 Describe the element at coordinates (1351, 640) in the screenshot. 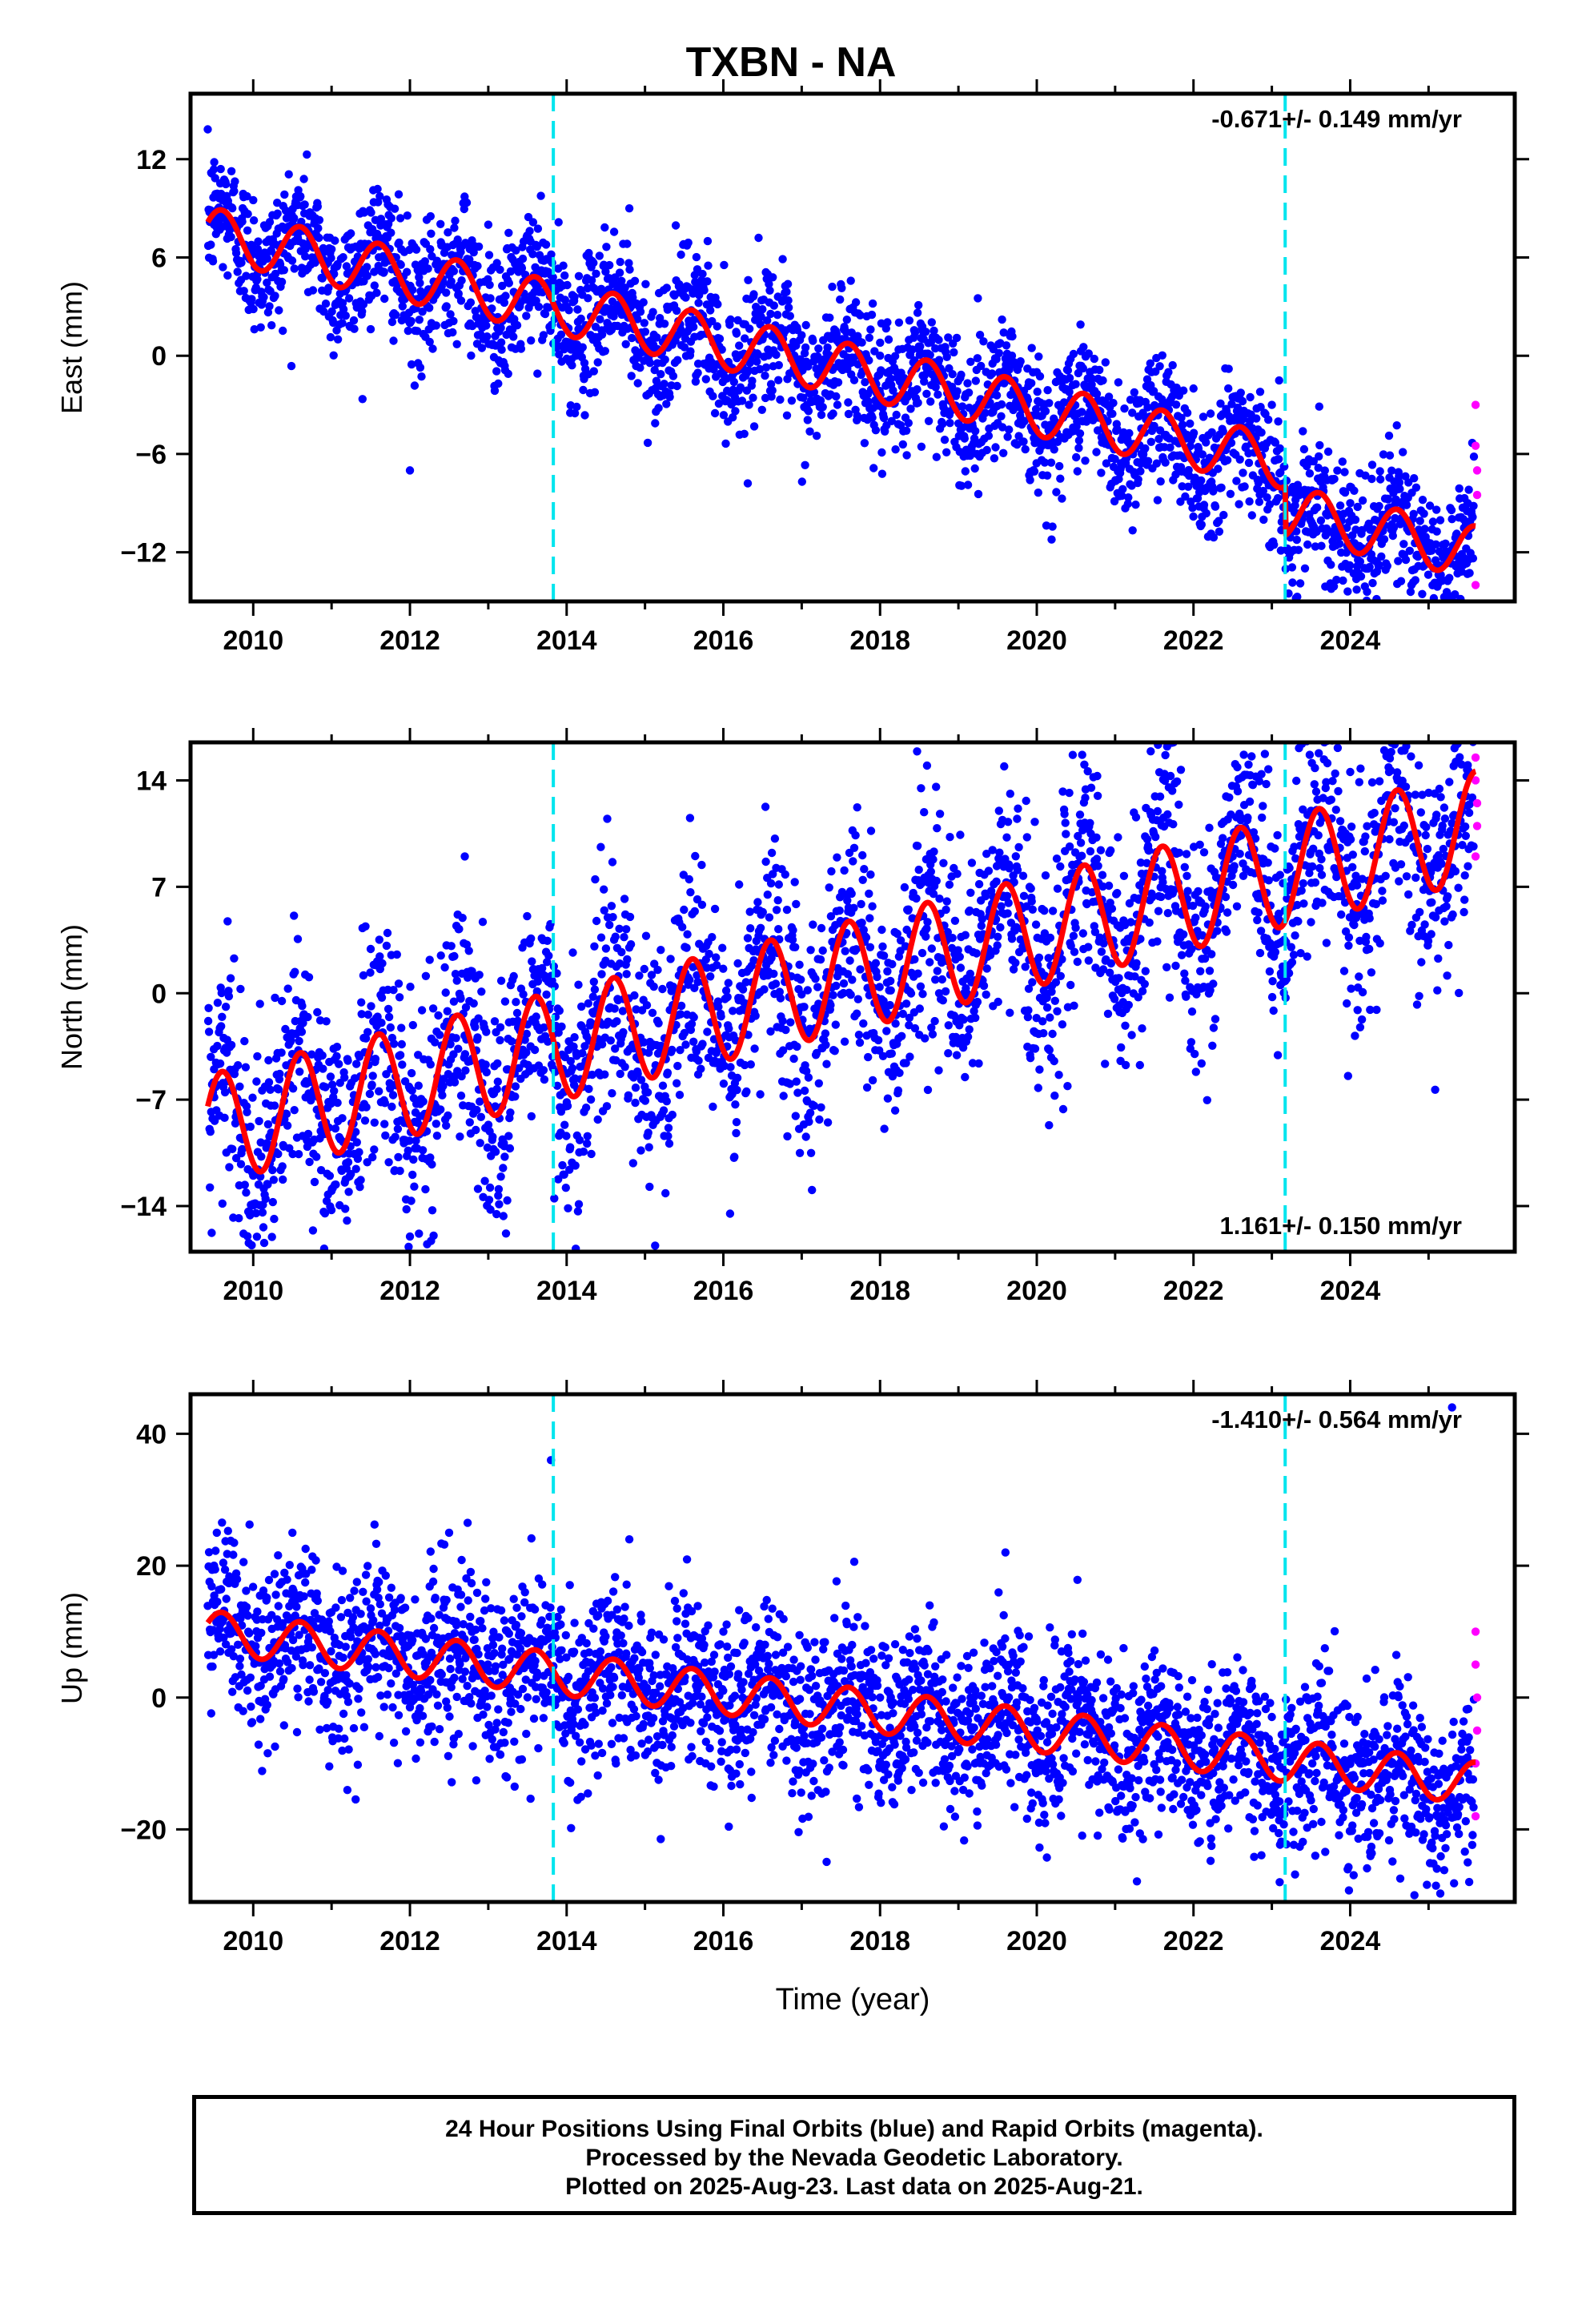

I see `x-tick-label: 2024` at that location.